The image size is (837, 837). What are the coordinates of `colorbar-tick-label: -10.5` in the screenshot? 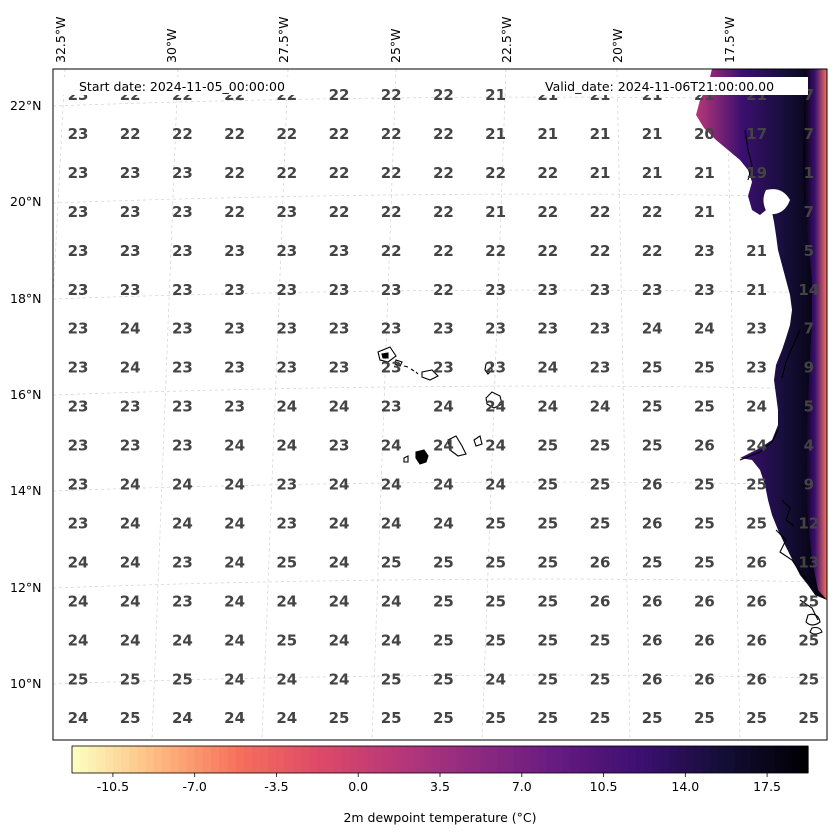 It's located at (113, 786).